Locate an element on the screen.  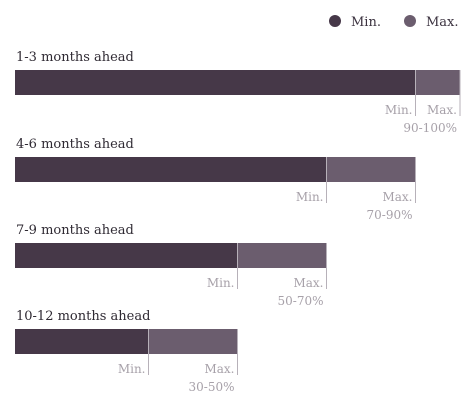
category-label: 10-12 months ahead is located at coordinates (83, 316).